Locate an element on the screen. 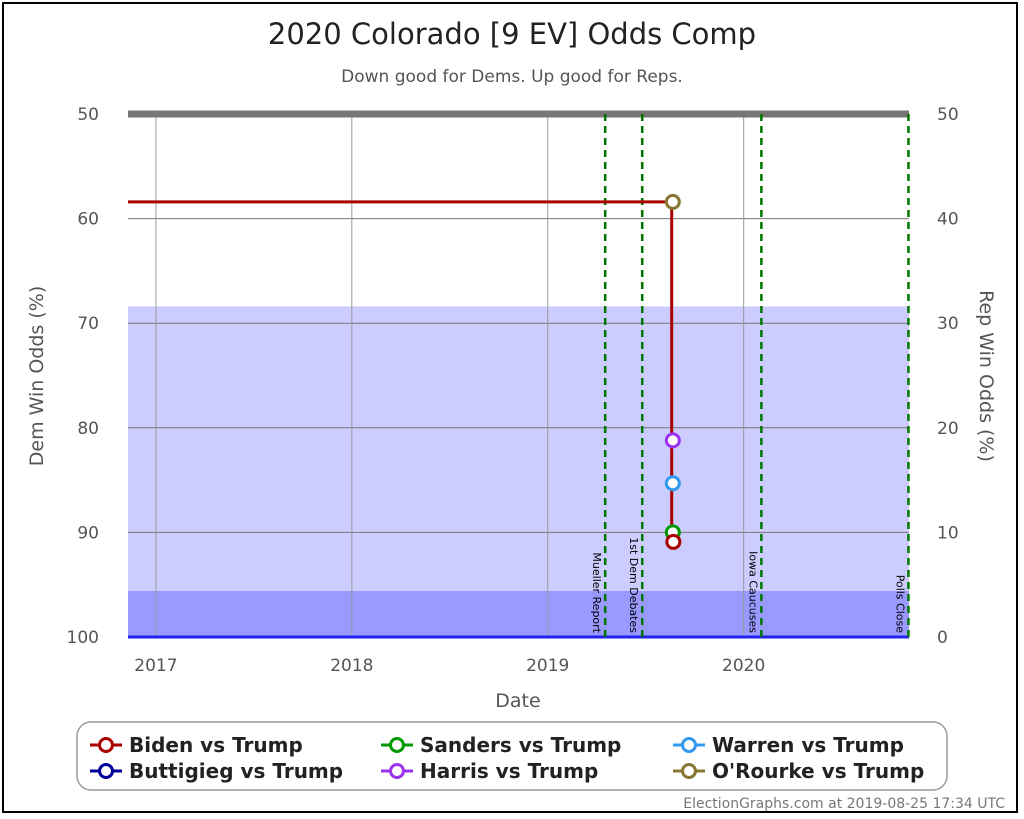  series-marker-harris-vs-trump is located at coordinates (672, 440).